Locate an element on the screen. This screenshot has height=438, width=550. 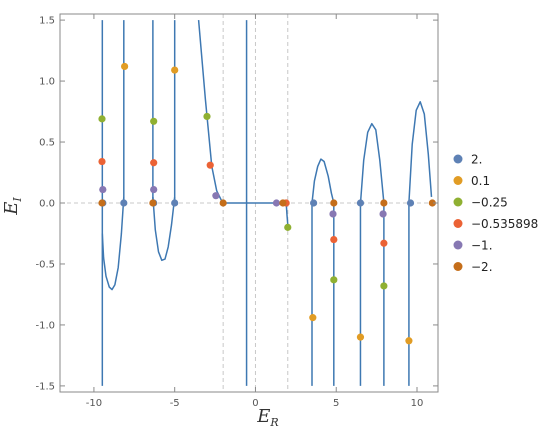
x-tick-label: 5 is located at coordinates (336, 403).